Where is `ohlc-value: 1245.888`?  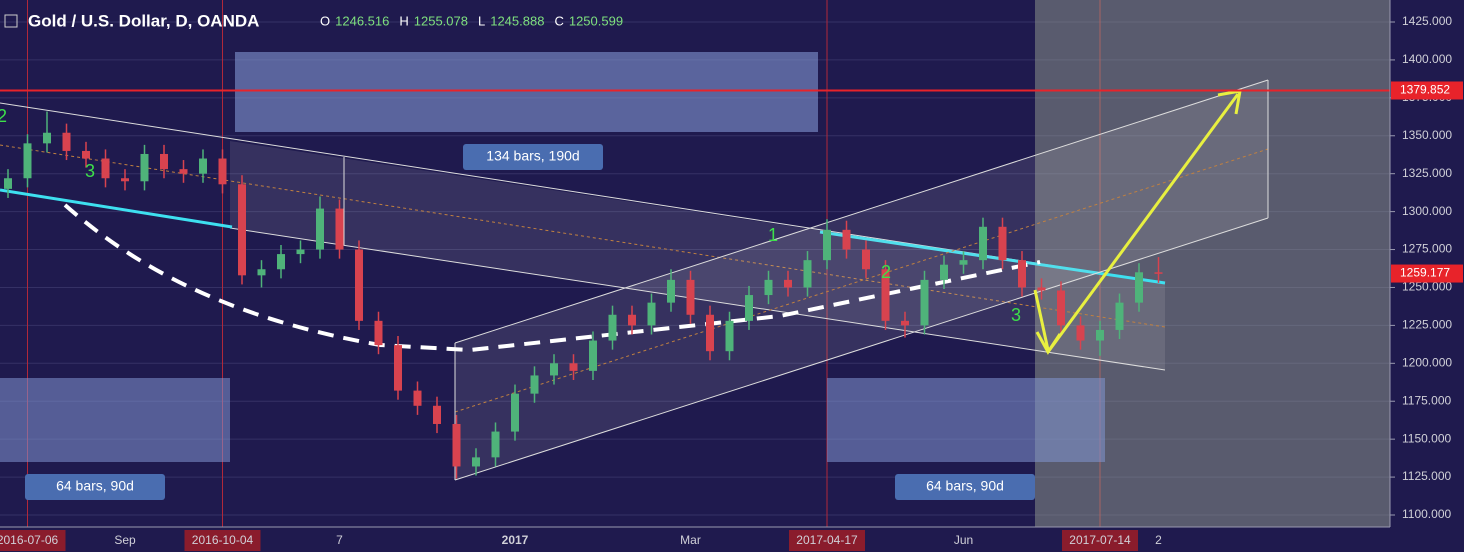
ohlc-value: 1245.888 is located at coordinates (517, 20).